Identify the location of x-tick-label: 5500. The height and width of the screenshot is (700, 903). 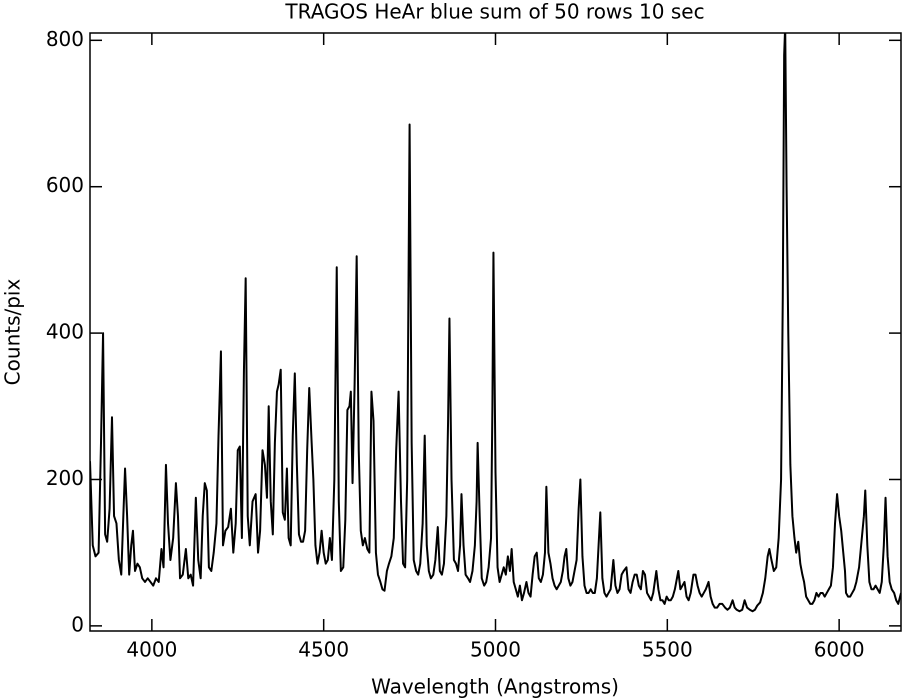
(667, 650).